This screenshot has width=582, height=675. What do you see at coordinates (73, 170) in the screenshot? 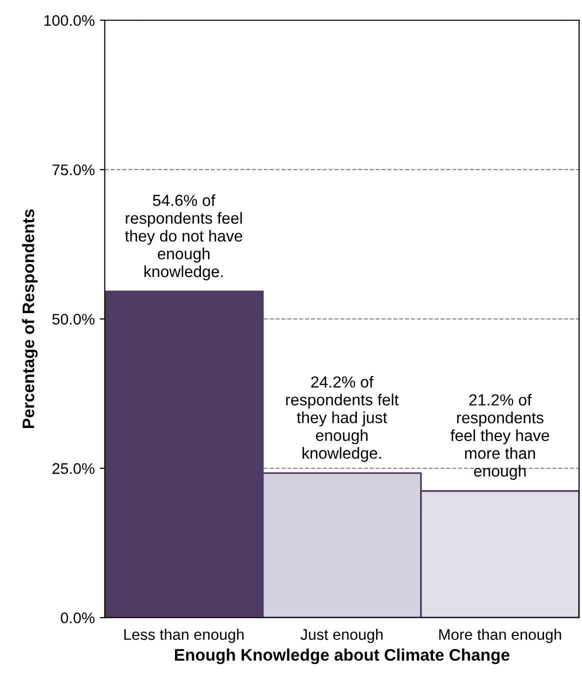
I see `y-tick-label: 75.0%` at bounding box center [73, 170].